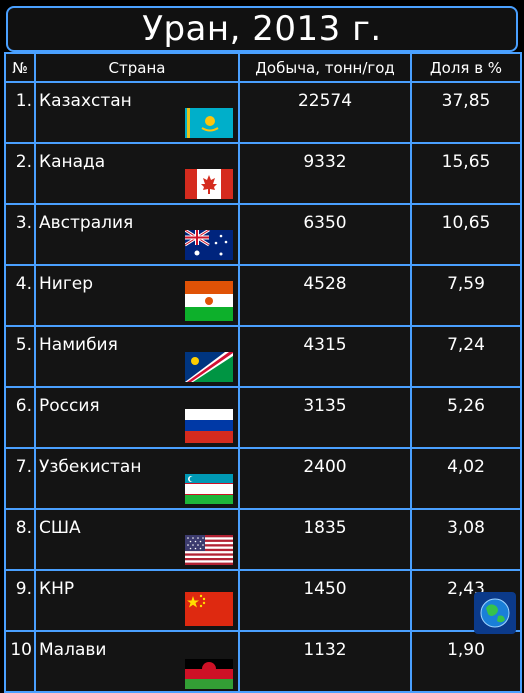 The width and height of the screenshot is (524, 693). Describe the element at coordinates (466, 661) in the screenshot. I see `share-value: 1,90` at that location.